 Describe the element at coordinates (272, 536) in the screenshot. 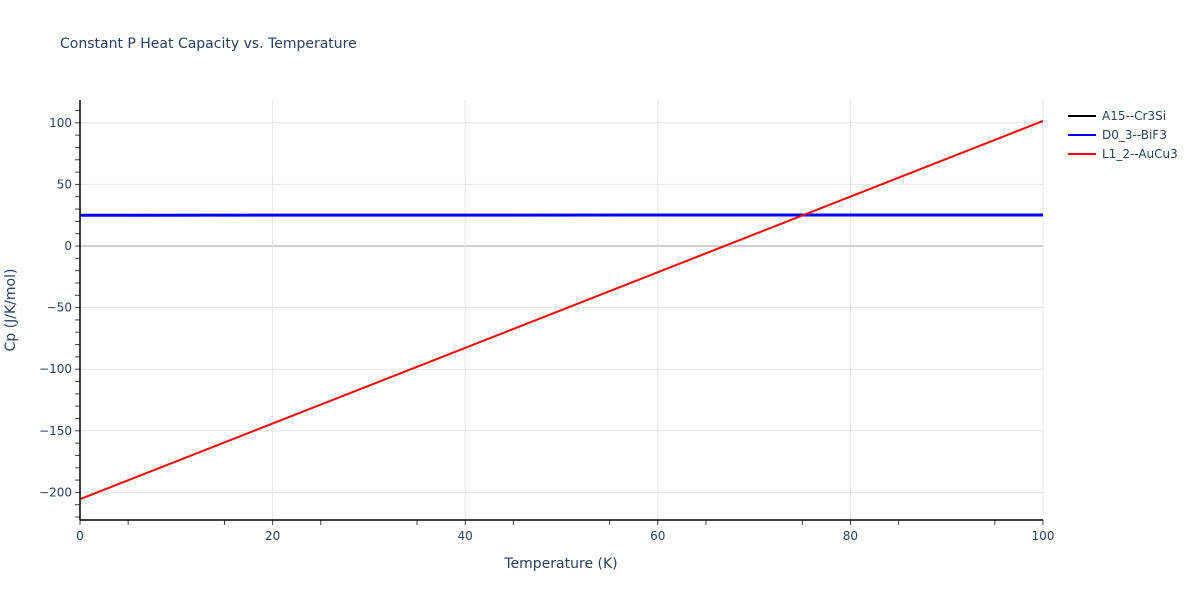

I see `x-tick-label: 20` at that location.